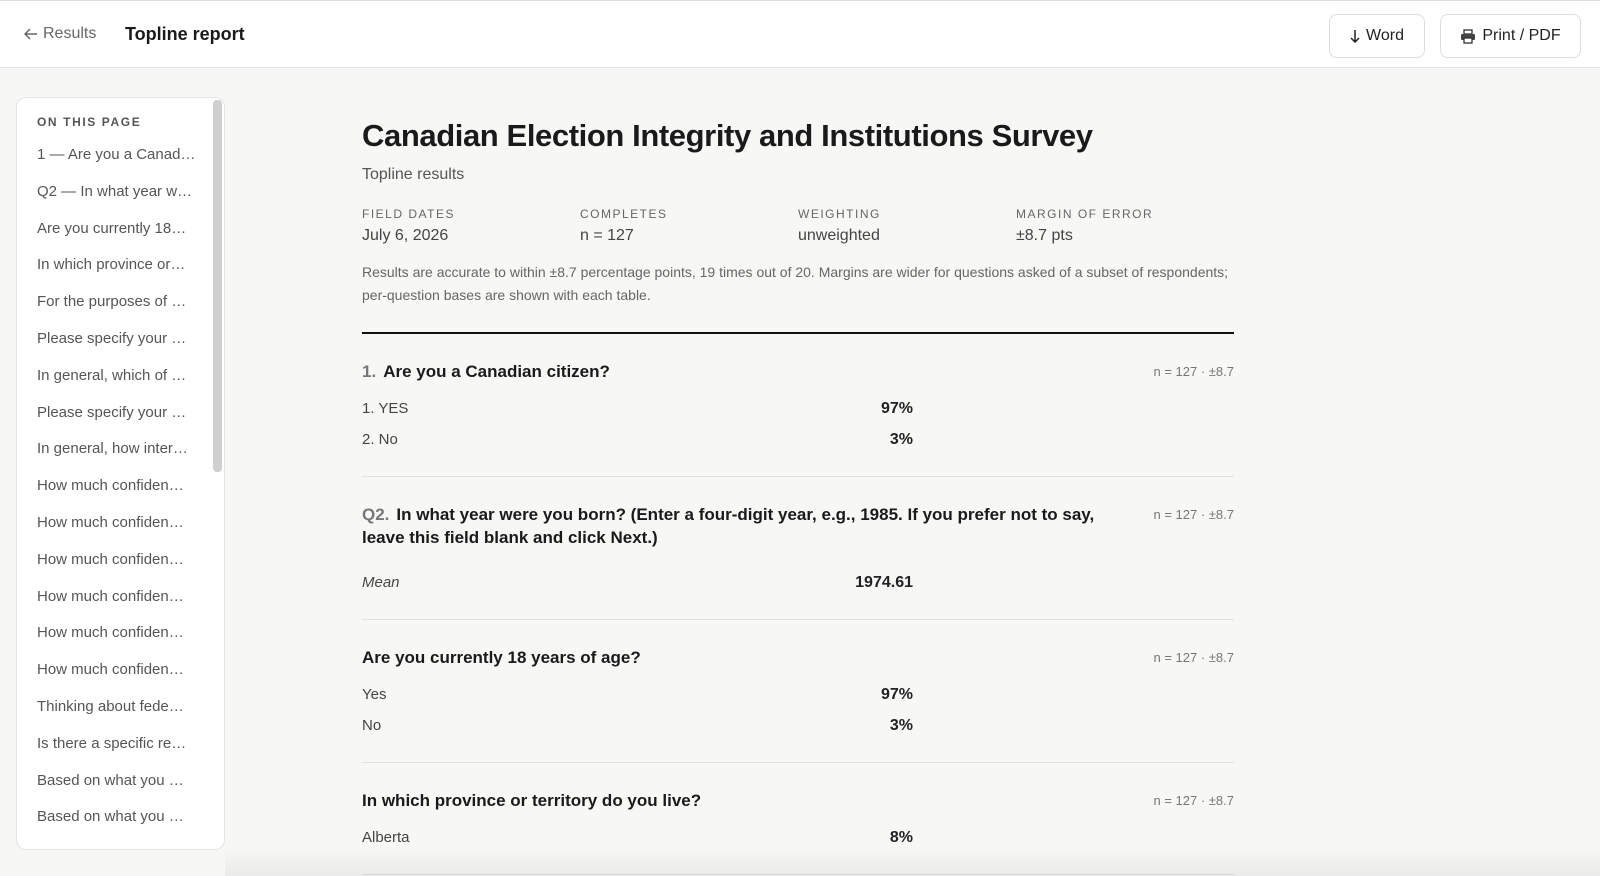 The width and height of the screenshot is (1600, 876). What do you see at coordinates (217, 286) in the screenshot?
I see `scrollbar` at bounding box center [217, 286].